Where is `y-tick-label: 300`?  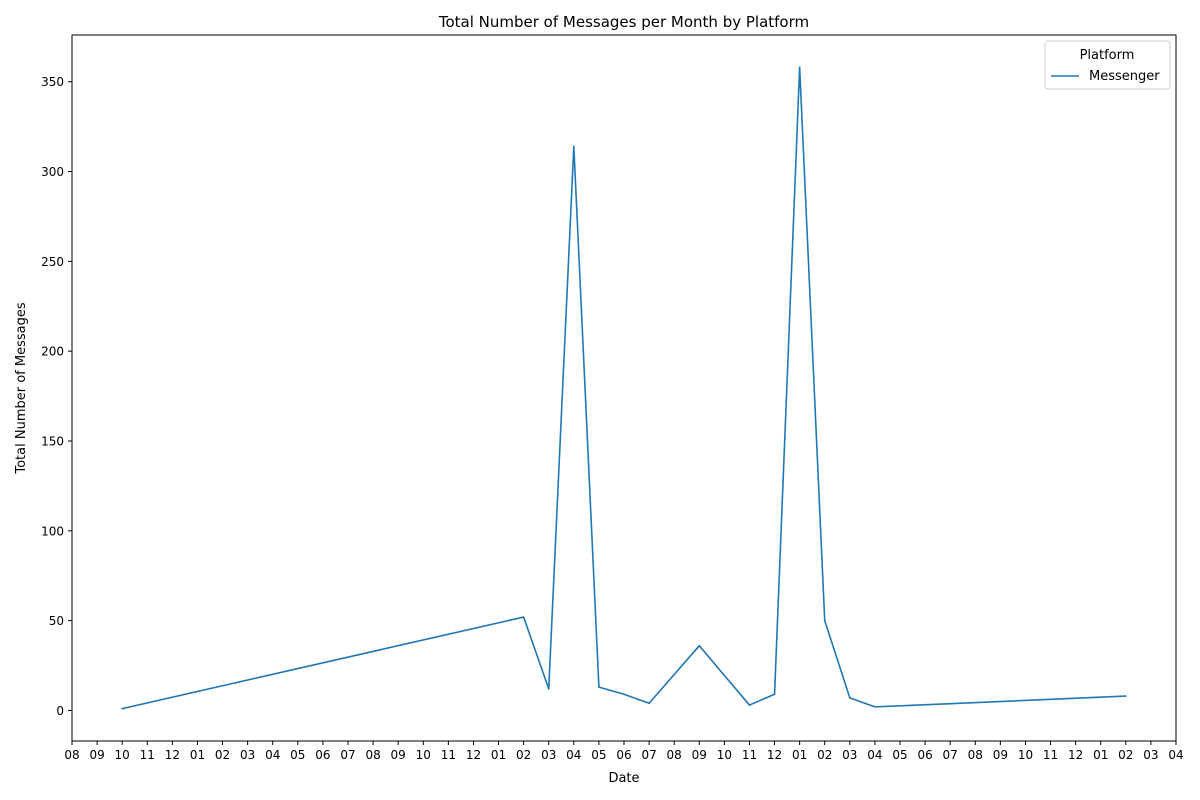 y-tick-label: 300 is located at coordinates (52, 172).